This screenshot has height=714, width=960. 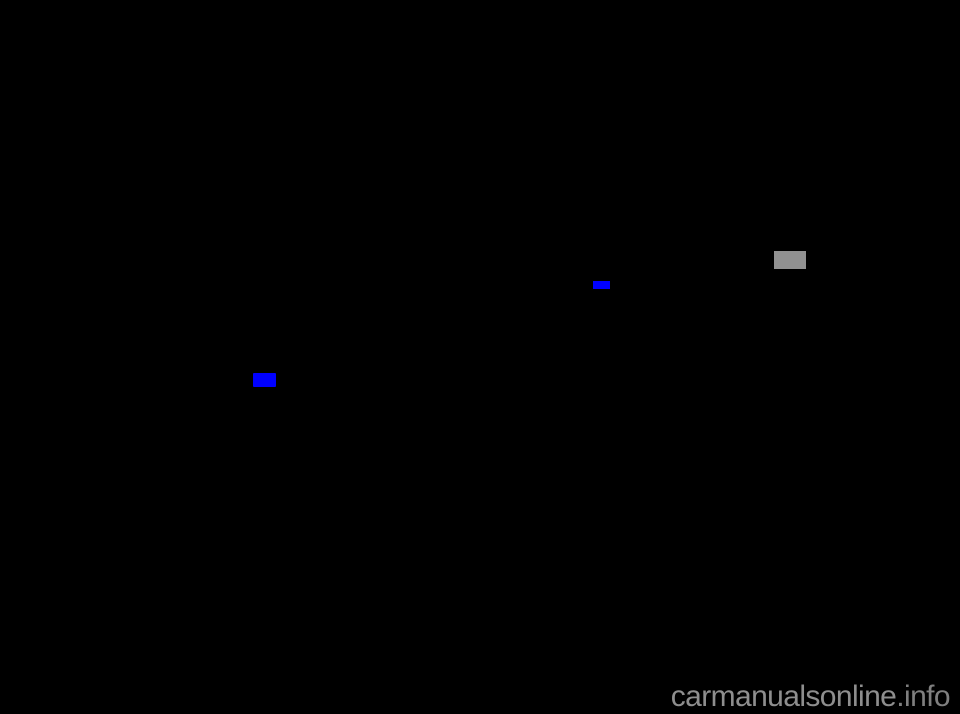 What do you see at coordinates (264, 380) in the screenshot?
I see `inline-link-lower` at bounding box center [264, 380].